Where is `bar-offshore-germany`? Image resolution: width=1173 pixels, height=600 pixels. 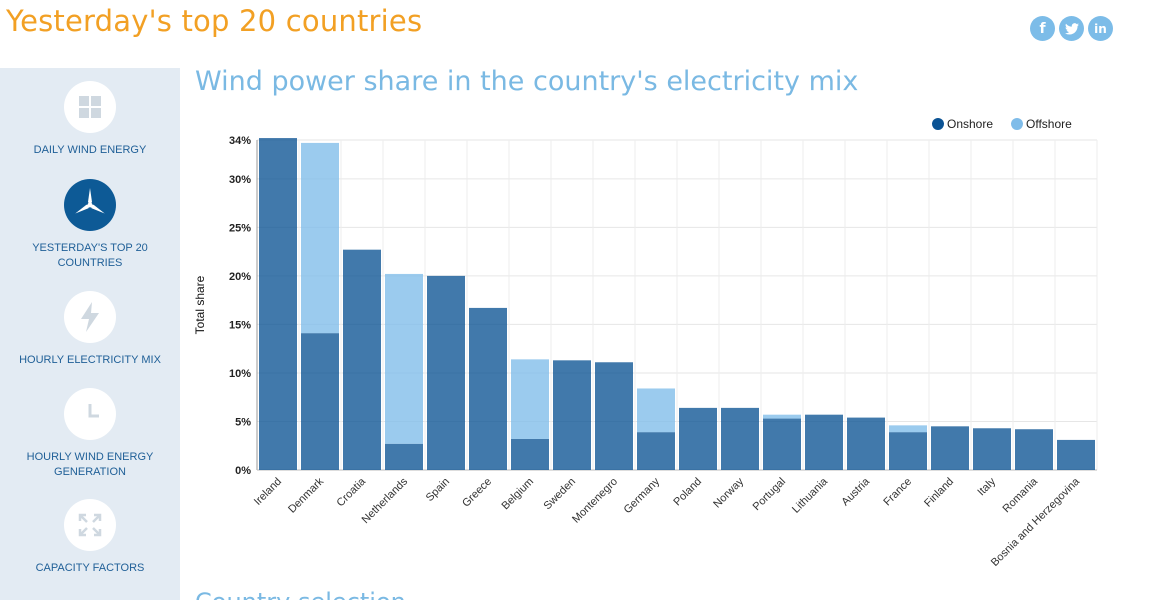 bar-offshore-germany is located at coordinates (656, 410).